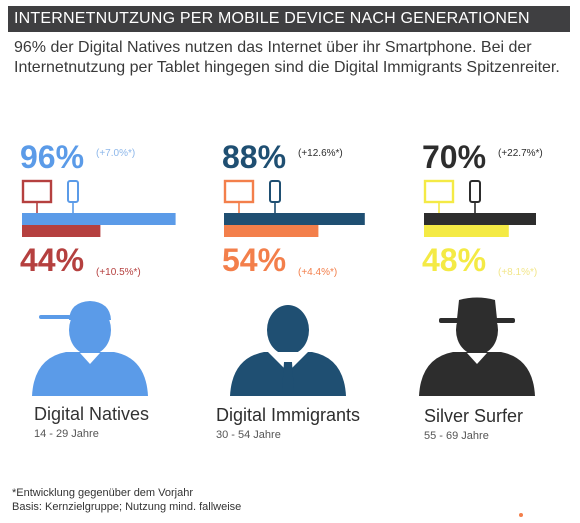 The width and height of the screenshot is (580, 523). I want to click on smartphone-change-label-natives: (+7.0%*), so click(115, 153).